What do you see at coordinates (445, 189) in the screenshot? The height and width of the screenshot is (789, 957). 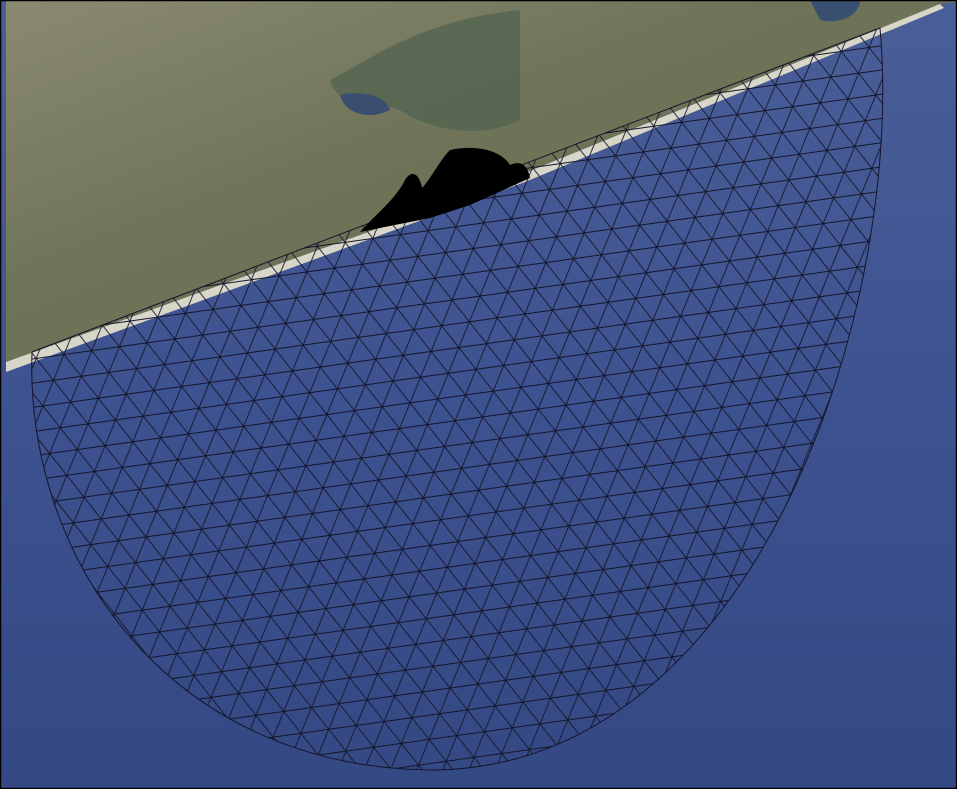 I see `refined-mesh-region` at bounding box center [445, 189].